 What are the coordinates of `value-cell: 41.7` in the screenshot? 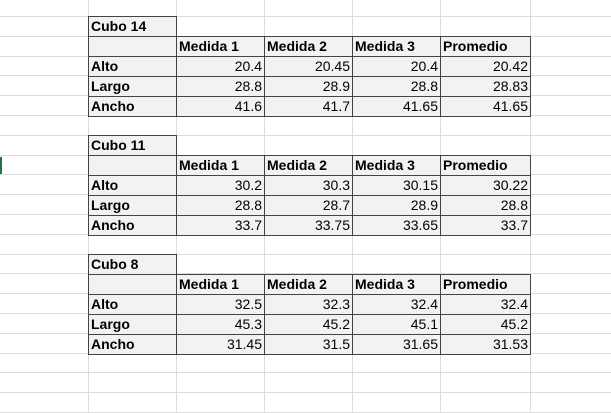 It's located at (308, 106).